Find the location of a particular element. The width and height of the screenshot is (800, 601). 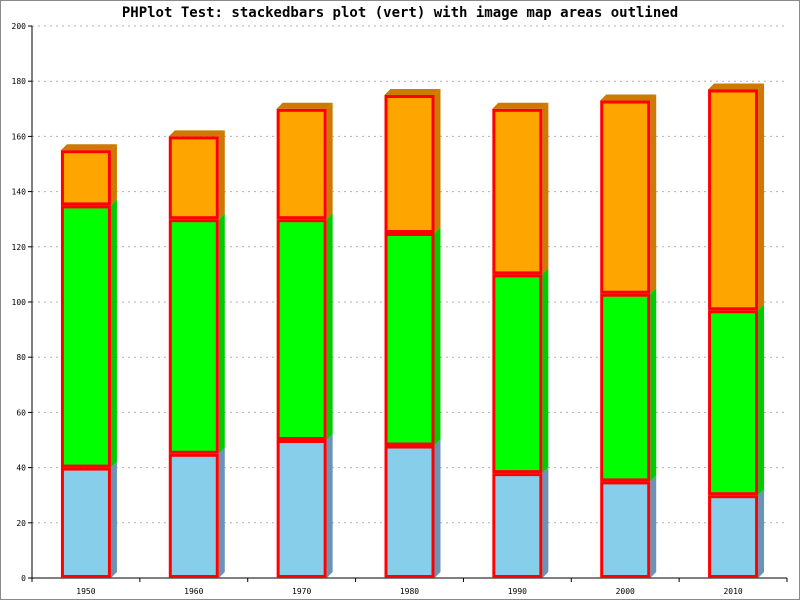

x-tick-label: 1960 is located at coordinates (193, 591).